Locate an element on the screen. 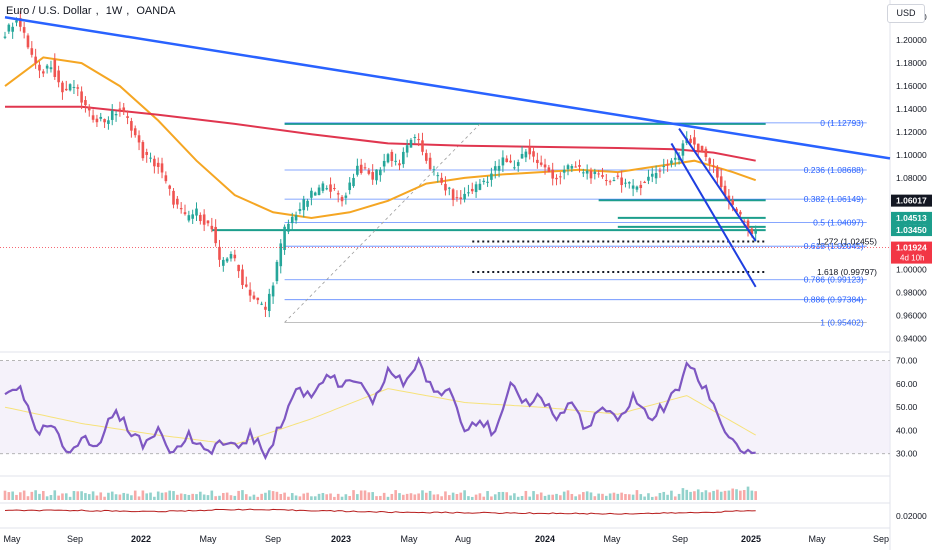  y-tick-label: 0.96000 is located at coordinates (911, 316).